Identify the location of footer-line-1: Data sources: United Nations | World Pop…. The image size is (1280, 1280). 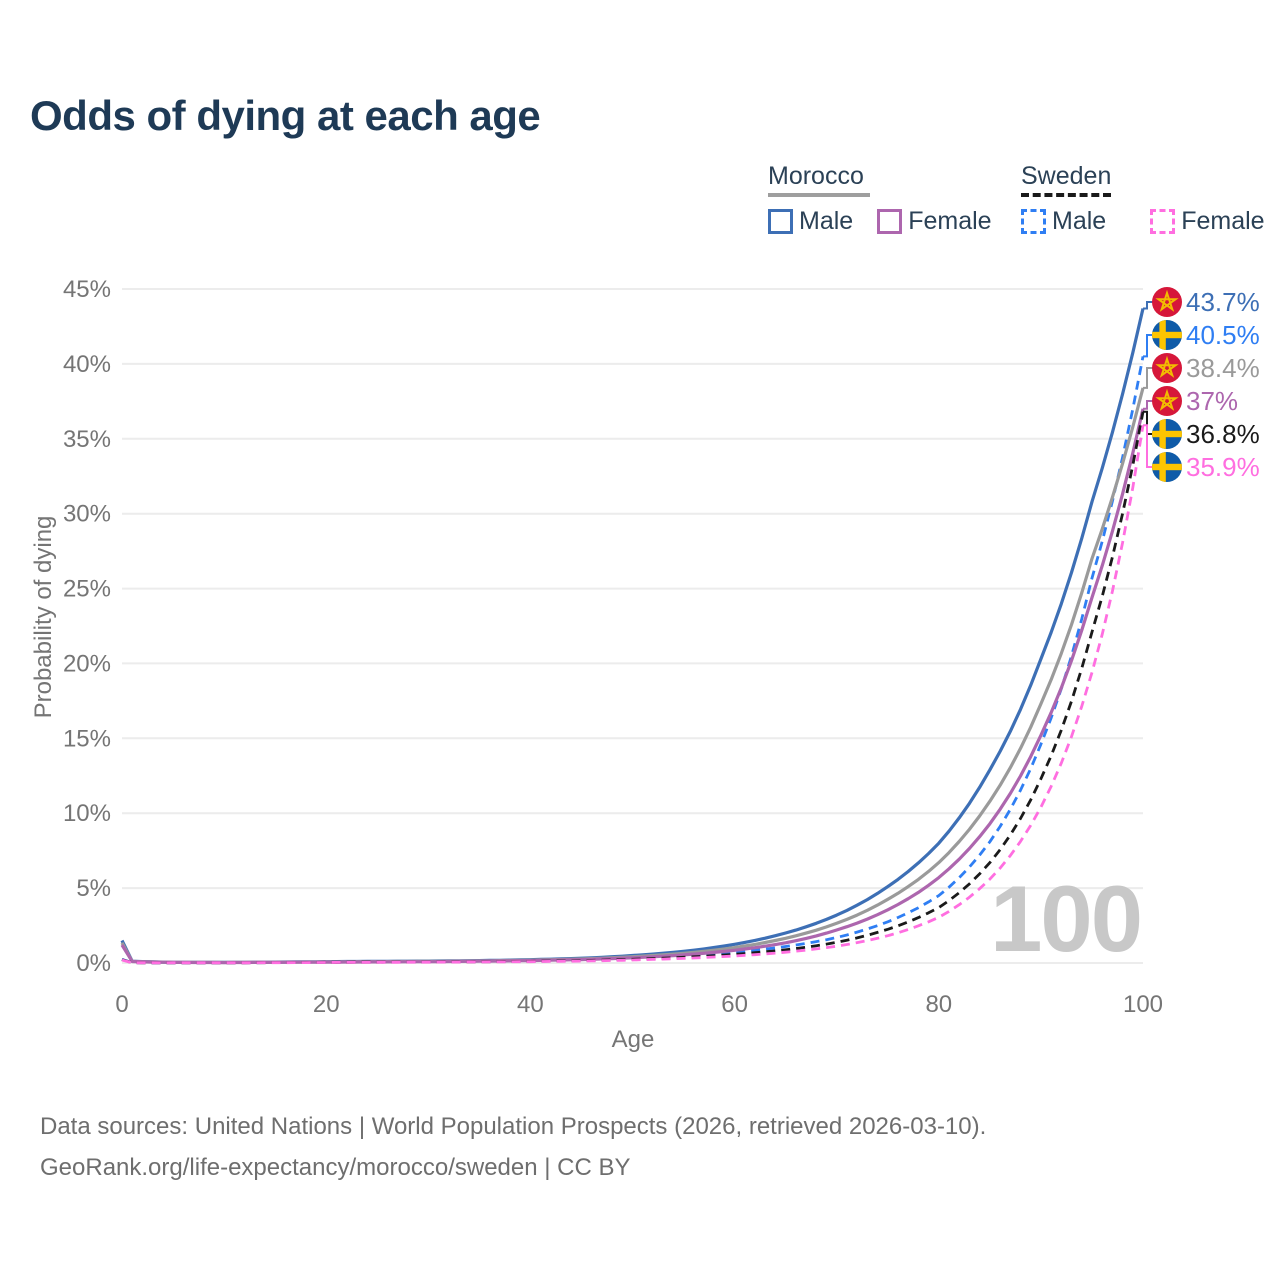
(513, 1126).